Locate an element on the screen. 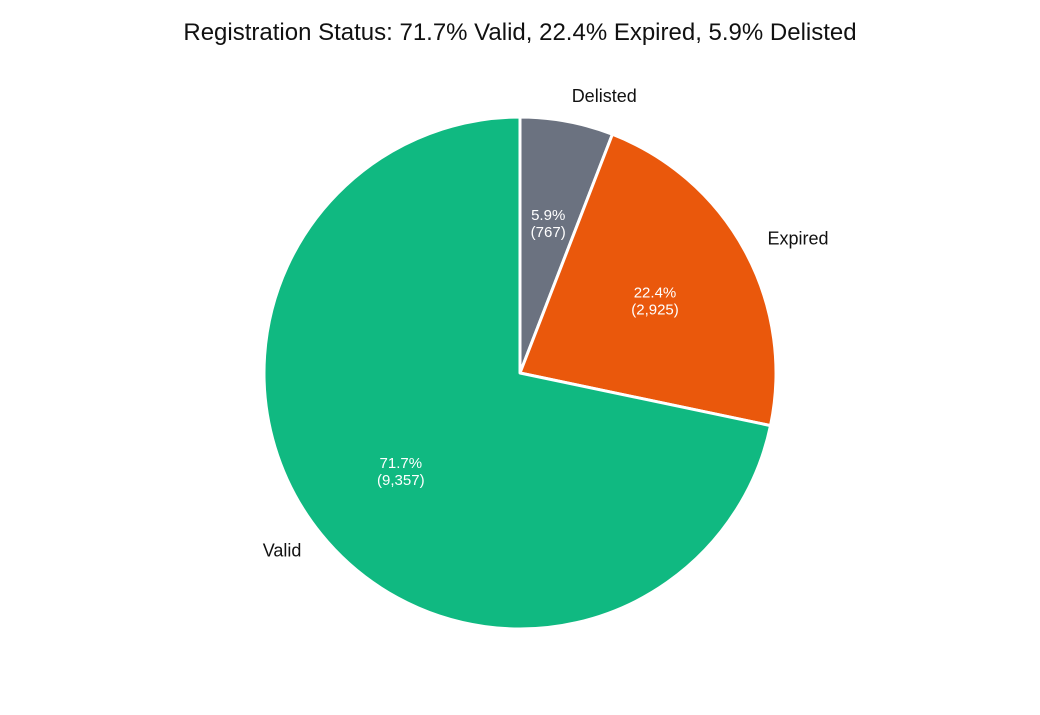 The height and width of the screenshot is (715, 1040). slice-count-label-delisted: (767) is located at coordinates (548, 232).